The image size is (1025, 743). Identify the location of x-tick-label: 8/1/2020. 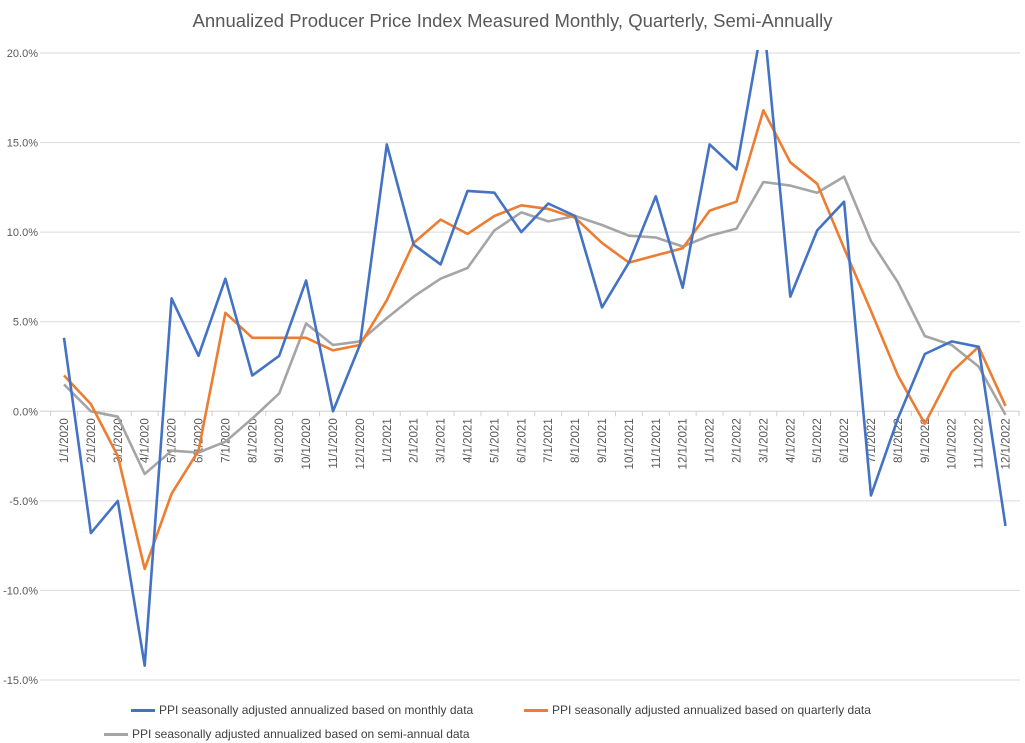
(253, 440).